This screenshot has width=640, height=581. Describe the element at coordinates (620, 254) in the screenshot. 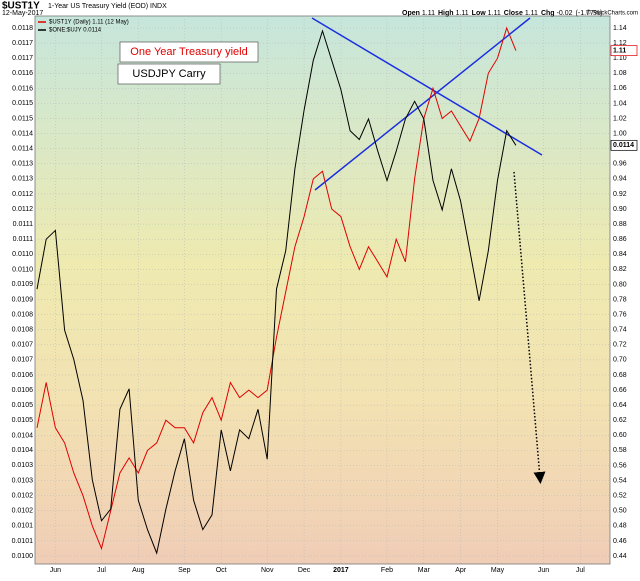

I see `tick-label: 0.84` at that location.